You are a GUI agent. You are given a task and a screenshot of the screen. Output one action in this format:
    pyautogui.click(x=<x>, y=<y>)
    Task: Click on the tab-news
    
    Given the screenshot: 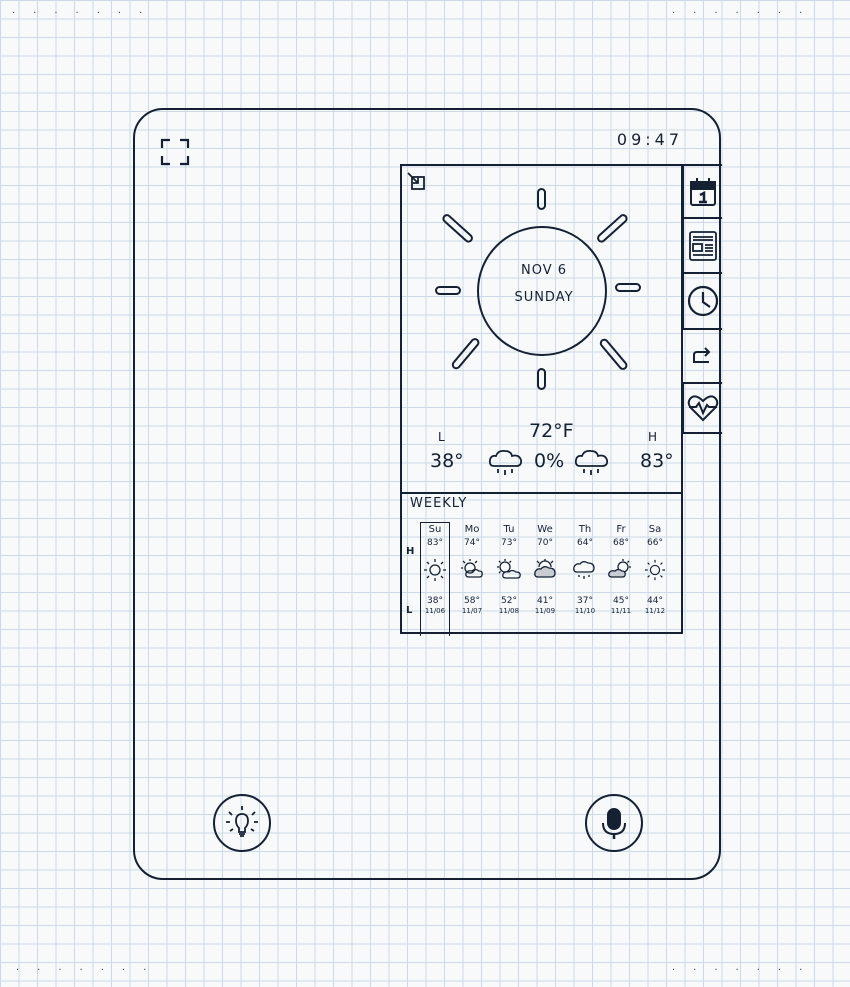 What is the action you would take?
    pyautogui.click(x=702, y=246)
    